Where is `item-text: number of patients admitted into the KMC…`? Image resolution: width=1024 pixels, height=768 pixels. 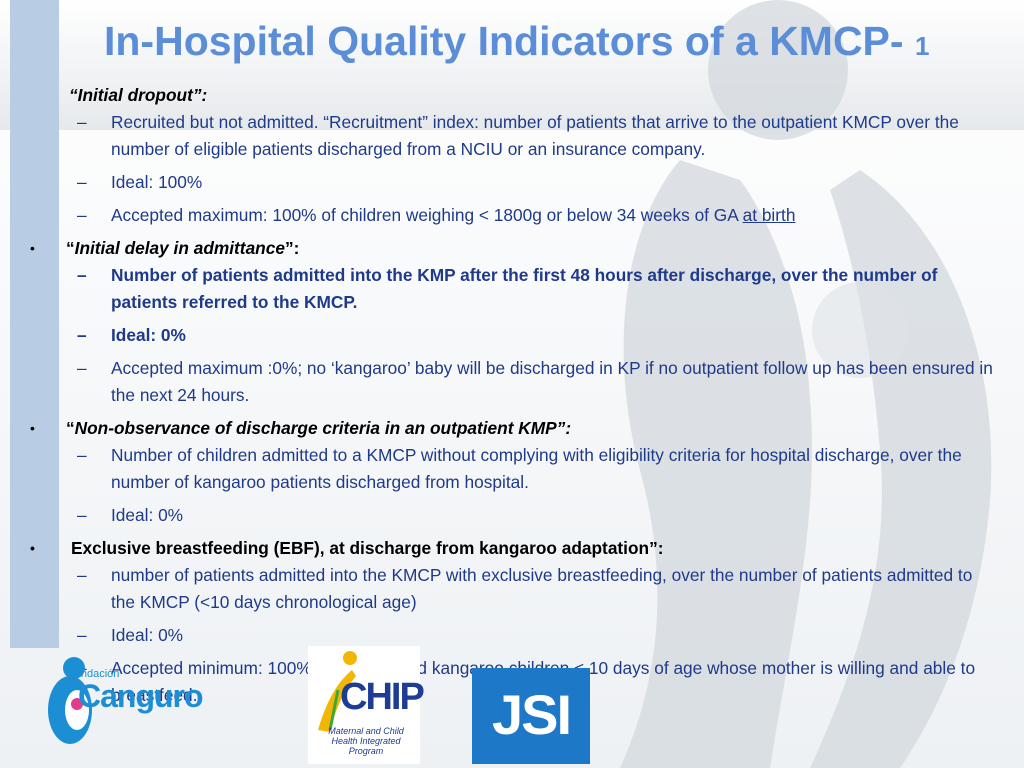
item-text: number of patients admitted into the KMC… is located at coordinates (542, 588).